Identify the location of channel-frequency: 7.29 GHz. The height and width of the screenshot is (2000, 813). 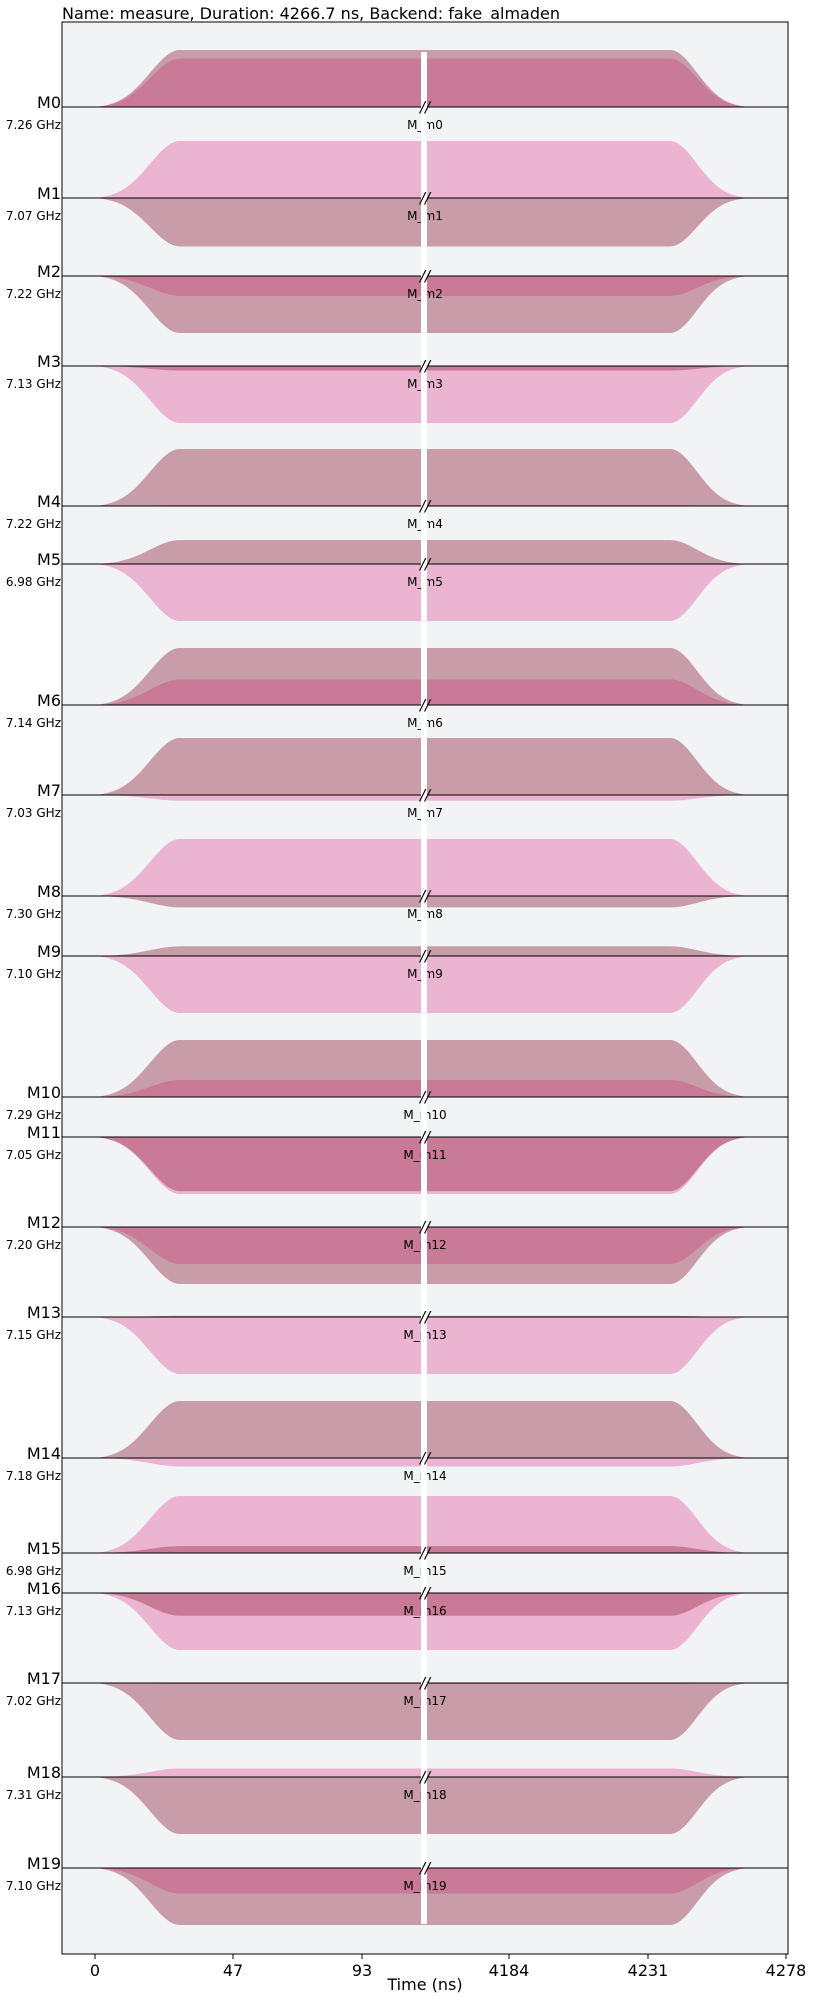
(33, 1115).